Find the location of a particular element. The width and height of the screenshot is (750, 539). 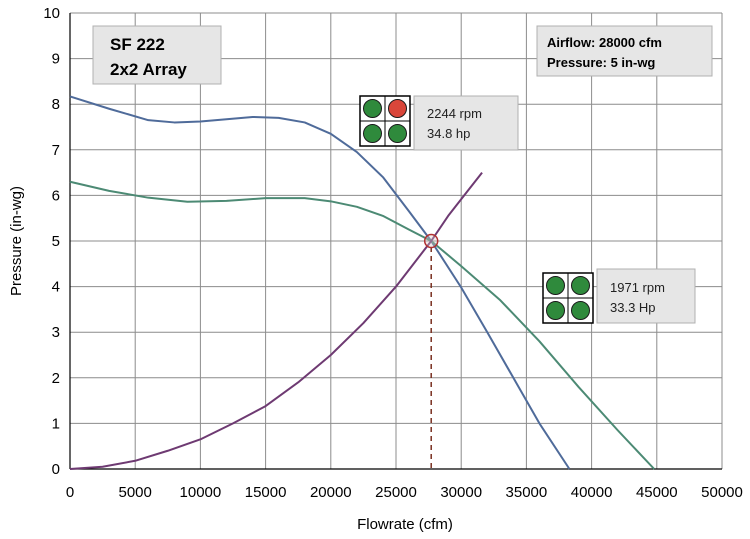

annotation-upper: 2244 rpm 34.8 hp is located at coordinates (439, 123).